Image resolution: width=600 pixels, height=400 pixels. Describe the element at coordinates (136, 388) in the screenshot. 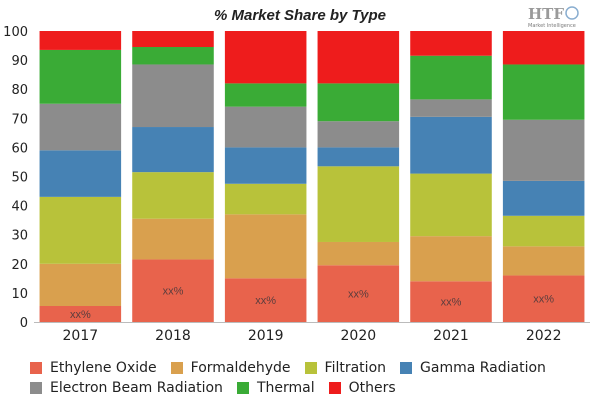

I see `legend-label: Electron Beam Radiation` at that location.